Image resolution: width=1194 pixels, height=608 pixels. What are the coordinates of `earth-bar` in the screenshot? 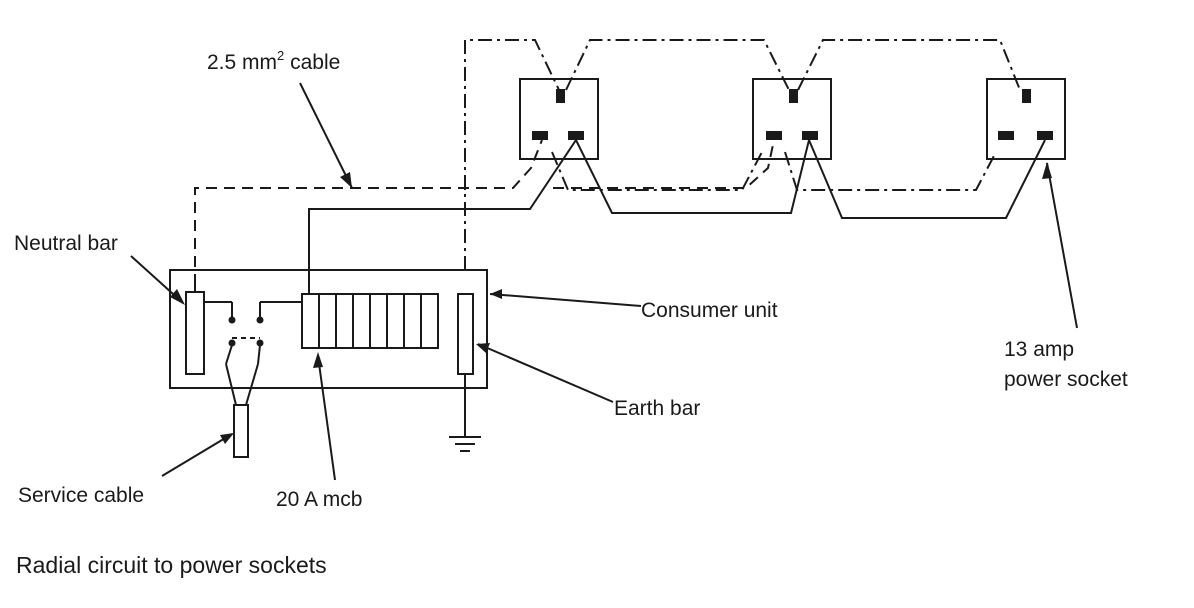 It's located at (465, 334).